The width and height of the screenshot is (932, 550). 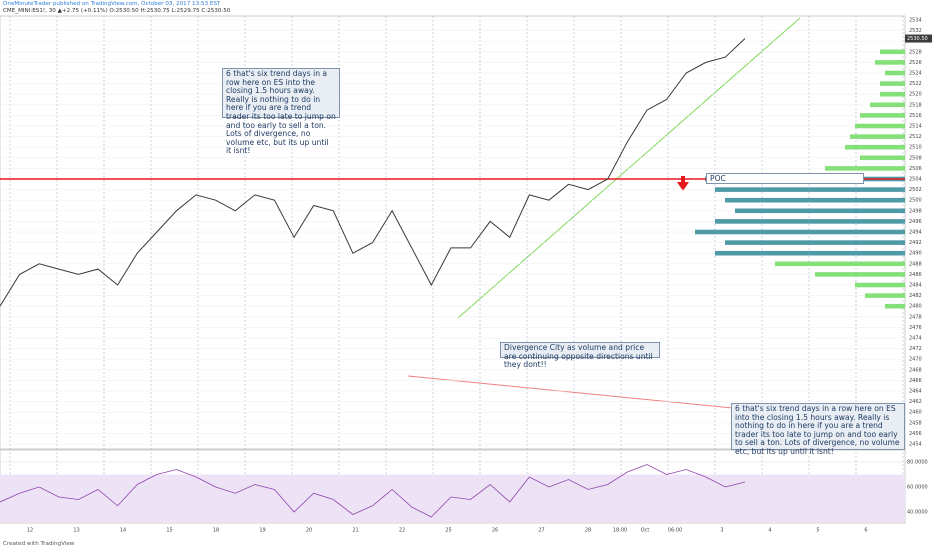 What do you see at coordinates (769, 531) in the screenshot?
I see `x-tick-label: 4` at bounding box center [769, 531].